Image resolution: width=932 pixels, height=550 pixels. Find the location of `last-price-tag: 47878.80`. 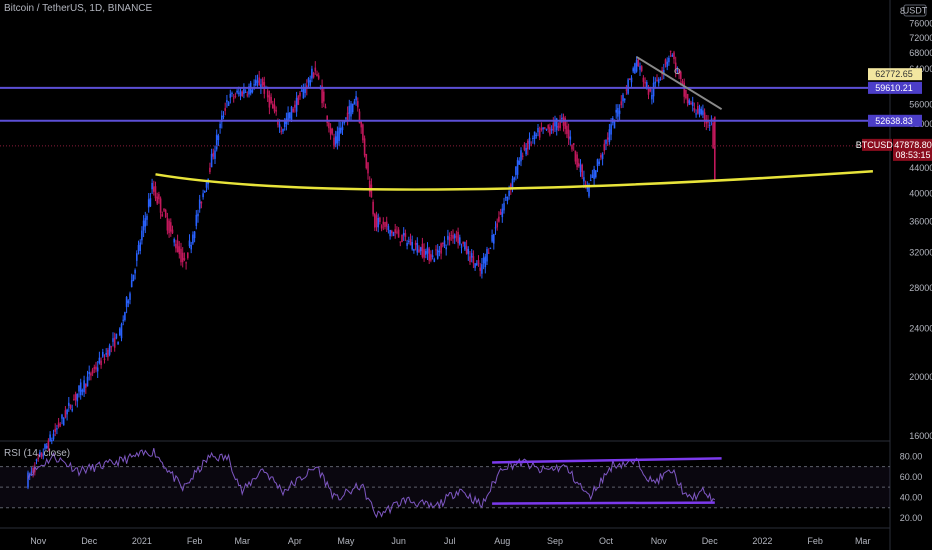

last-price-tag: 47878.80 is located at coordinates (913, 145).